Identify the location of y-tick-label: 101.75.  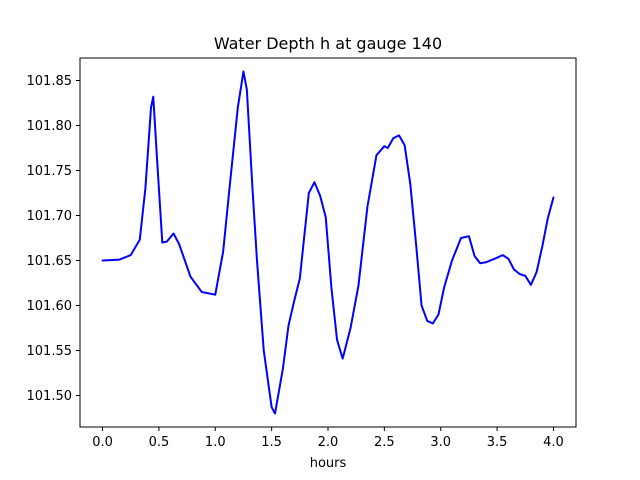
(50, 171).